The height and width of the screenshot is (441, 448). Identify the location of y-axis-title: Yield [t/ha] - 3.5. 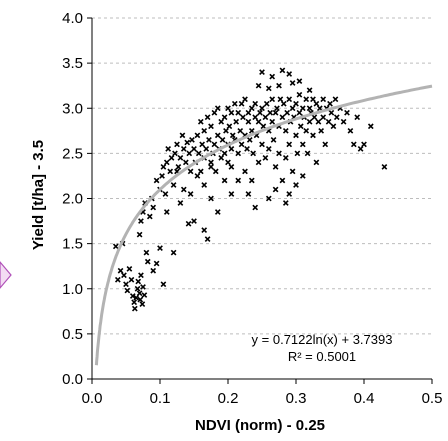
(38, 195).